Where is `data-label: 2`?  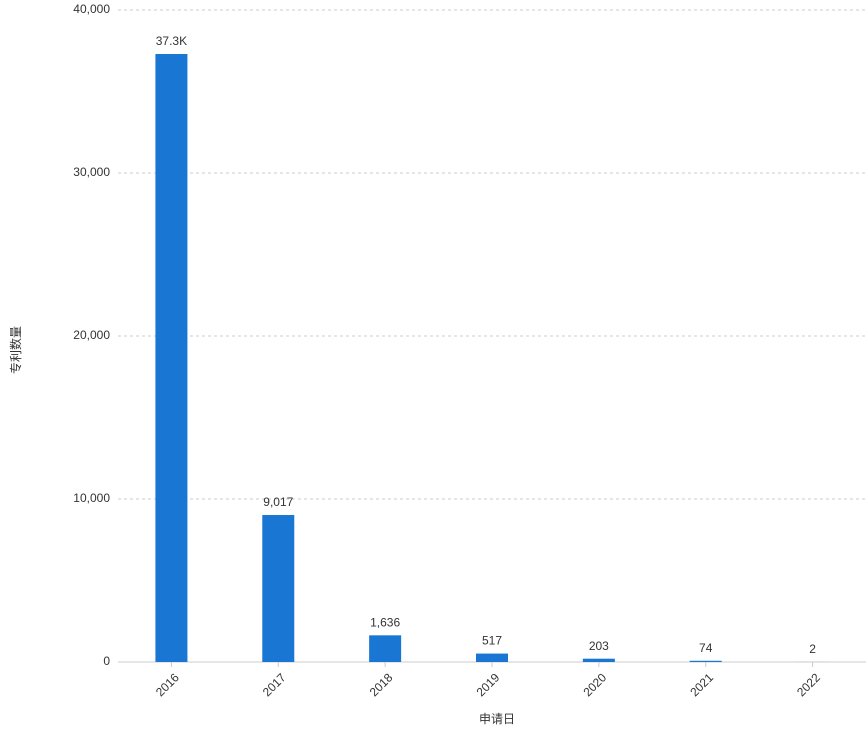 data-label: 2 is located at coordinates (812, 649).